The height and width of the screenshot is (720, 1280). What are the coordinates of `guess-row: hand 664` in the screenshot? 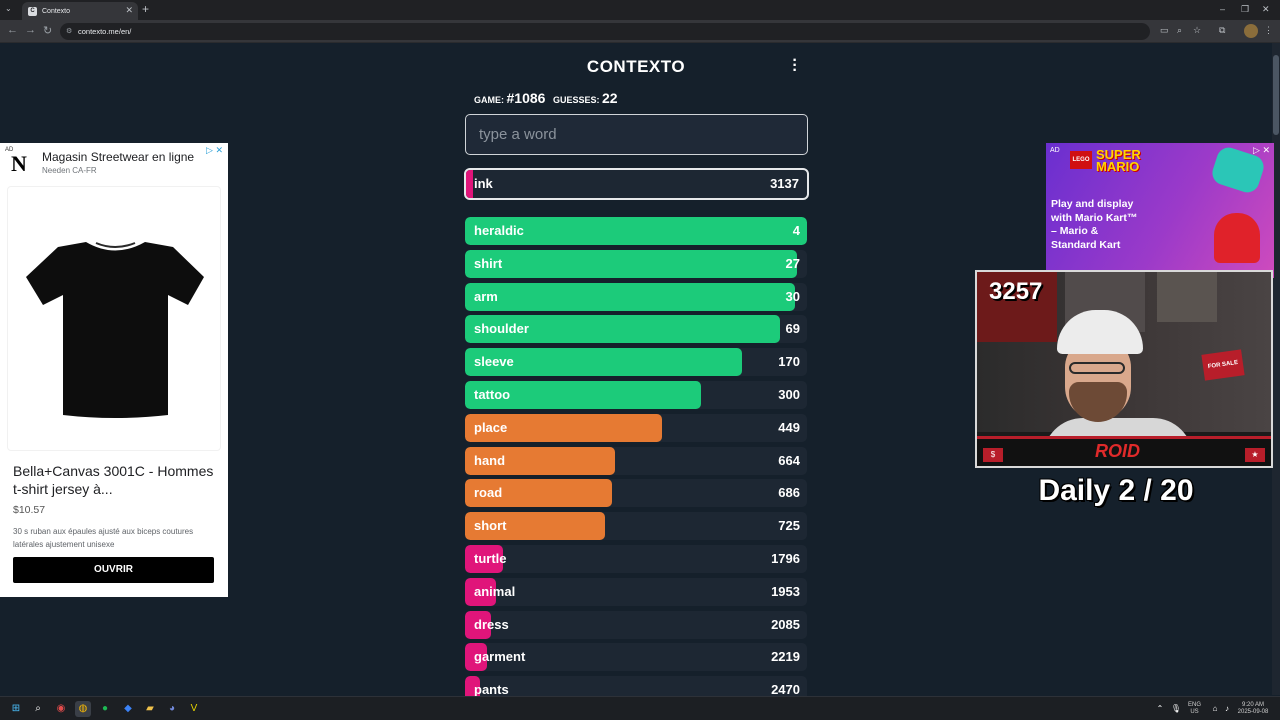 It's located at (636, 460).